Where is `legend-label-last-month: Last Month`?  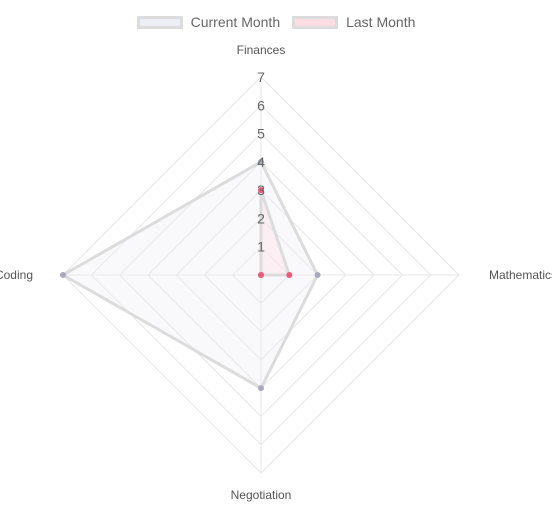
legend-label-last-month: Last Month is located at coordinates (381, 22).